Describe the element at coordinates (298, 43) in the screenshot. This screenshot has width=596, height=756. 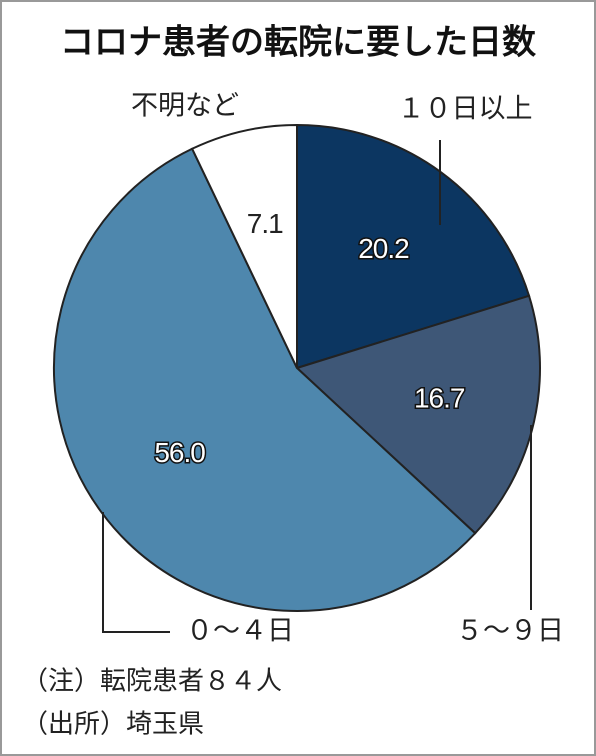
I see `chart-title: コロナ患者の転院に要した日数` at that location.